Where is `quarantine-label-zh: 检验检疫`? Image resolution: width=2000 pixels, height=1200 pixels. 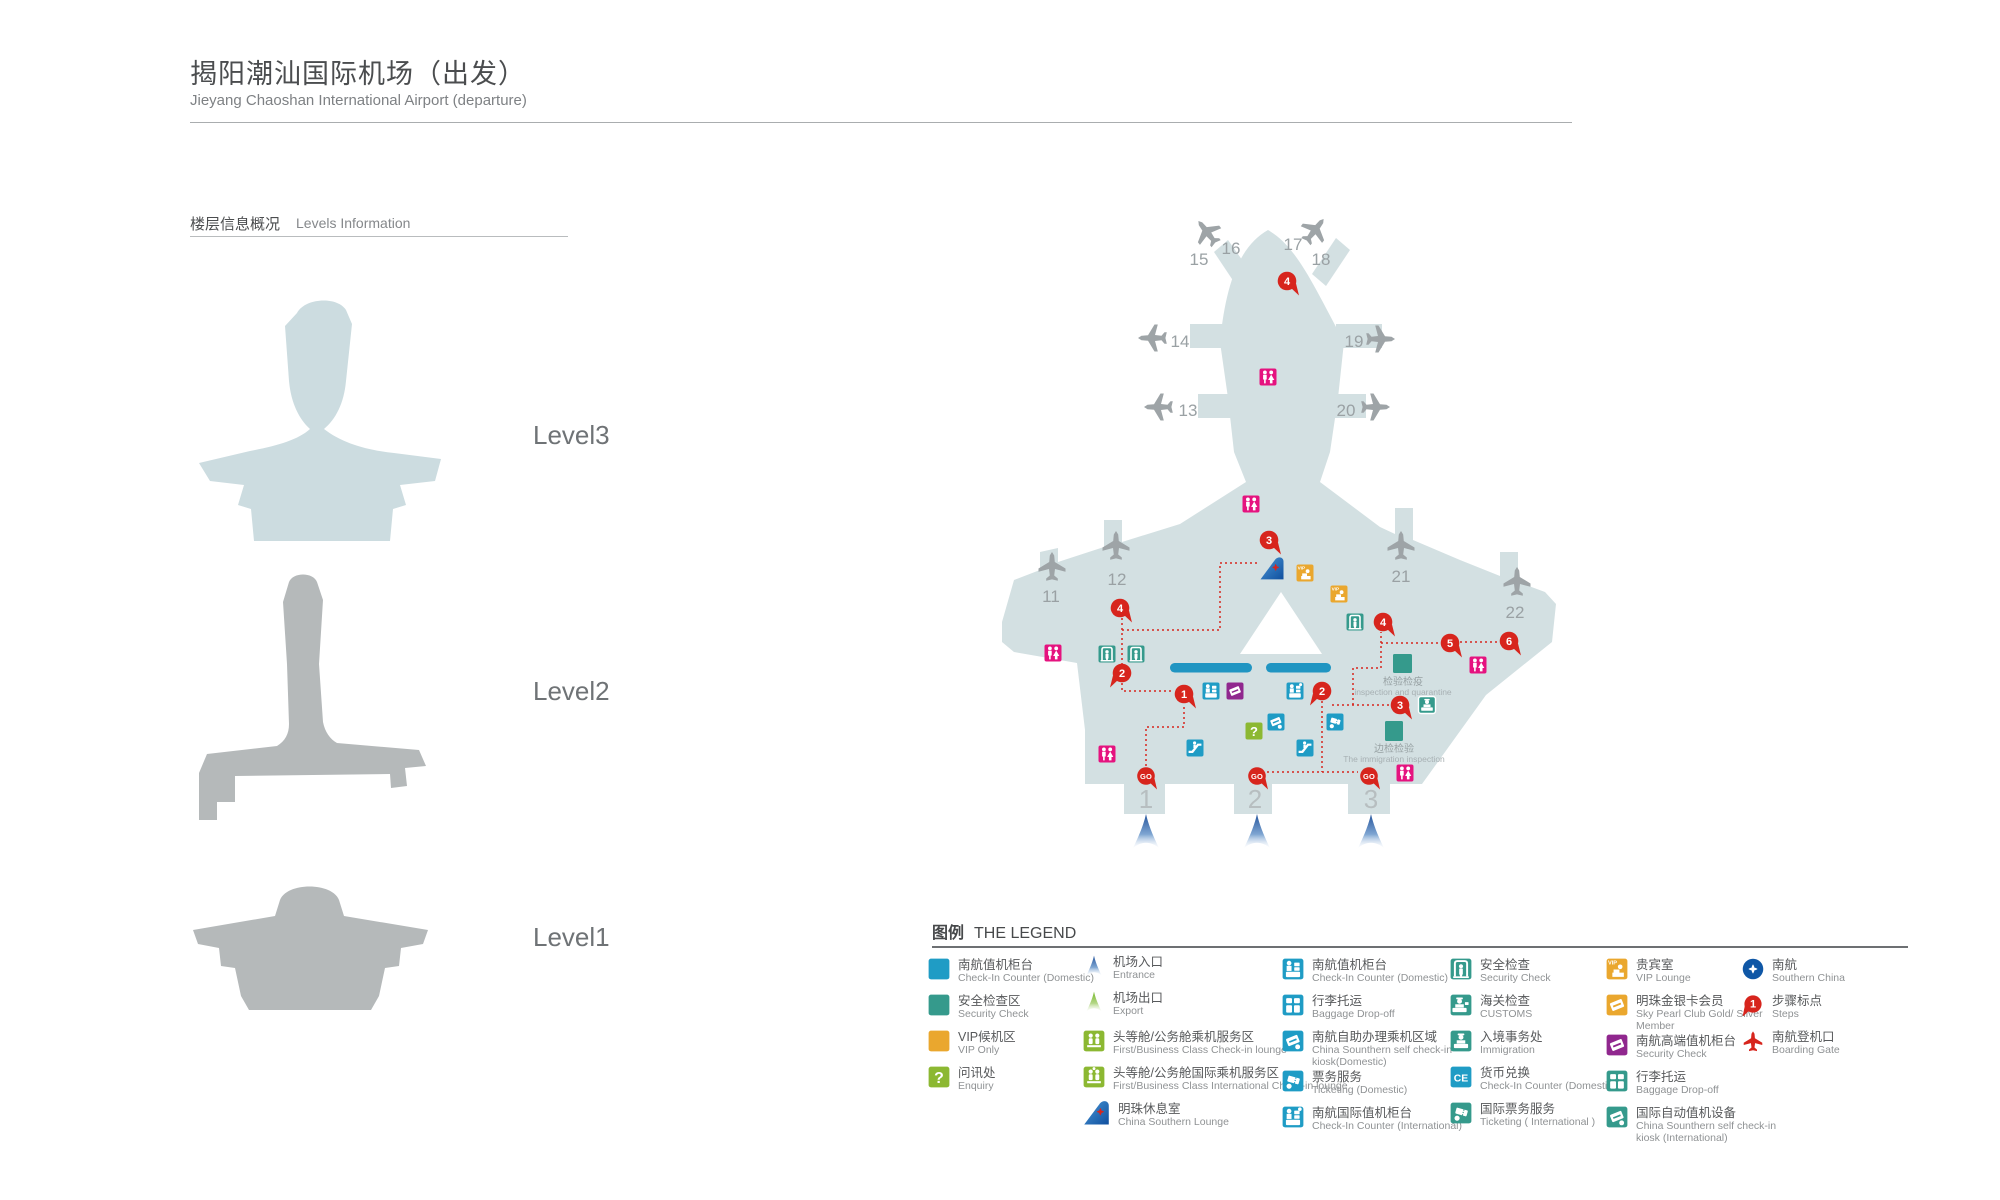
quarantine-label-zh: 检验检疫 is located at coordinates (1403, 681).